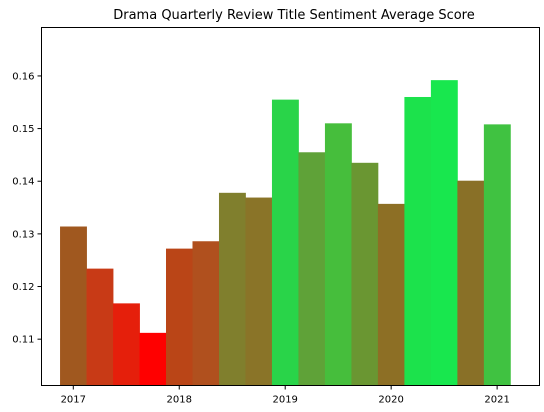 Image resolution: width=544 pixels, height=412 pixels. I want to click on y-tick-label: 0.11, so click(23, 340).